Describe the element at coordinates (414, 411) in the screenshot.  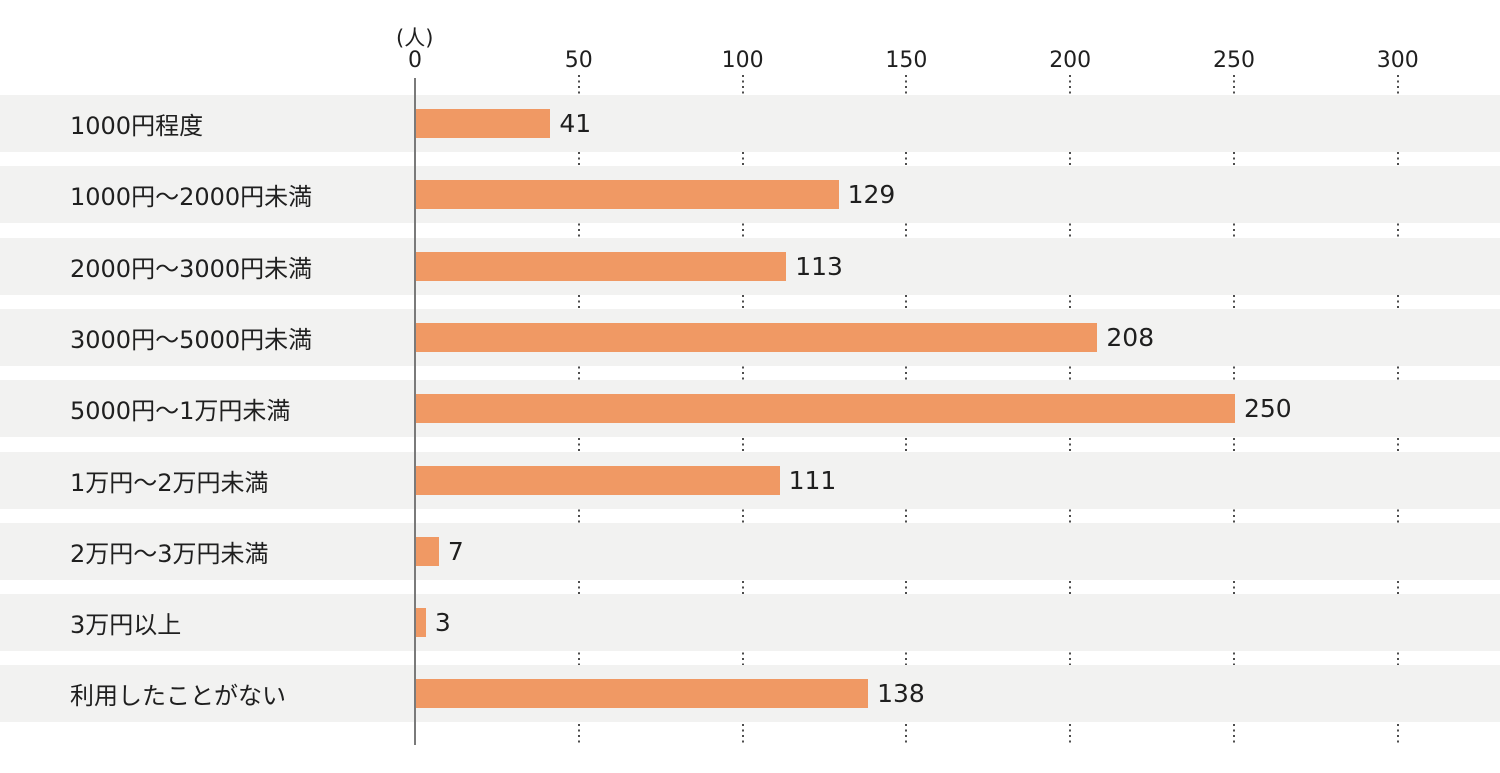
I see `y-axis-line` at that location.